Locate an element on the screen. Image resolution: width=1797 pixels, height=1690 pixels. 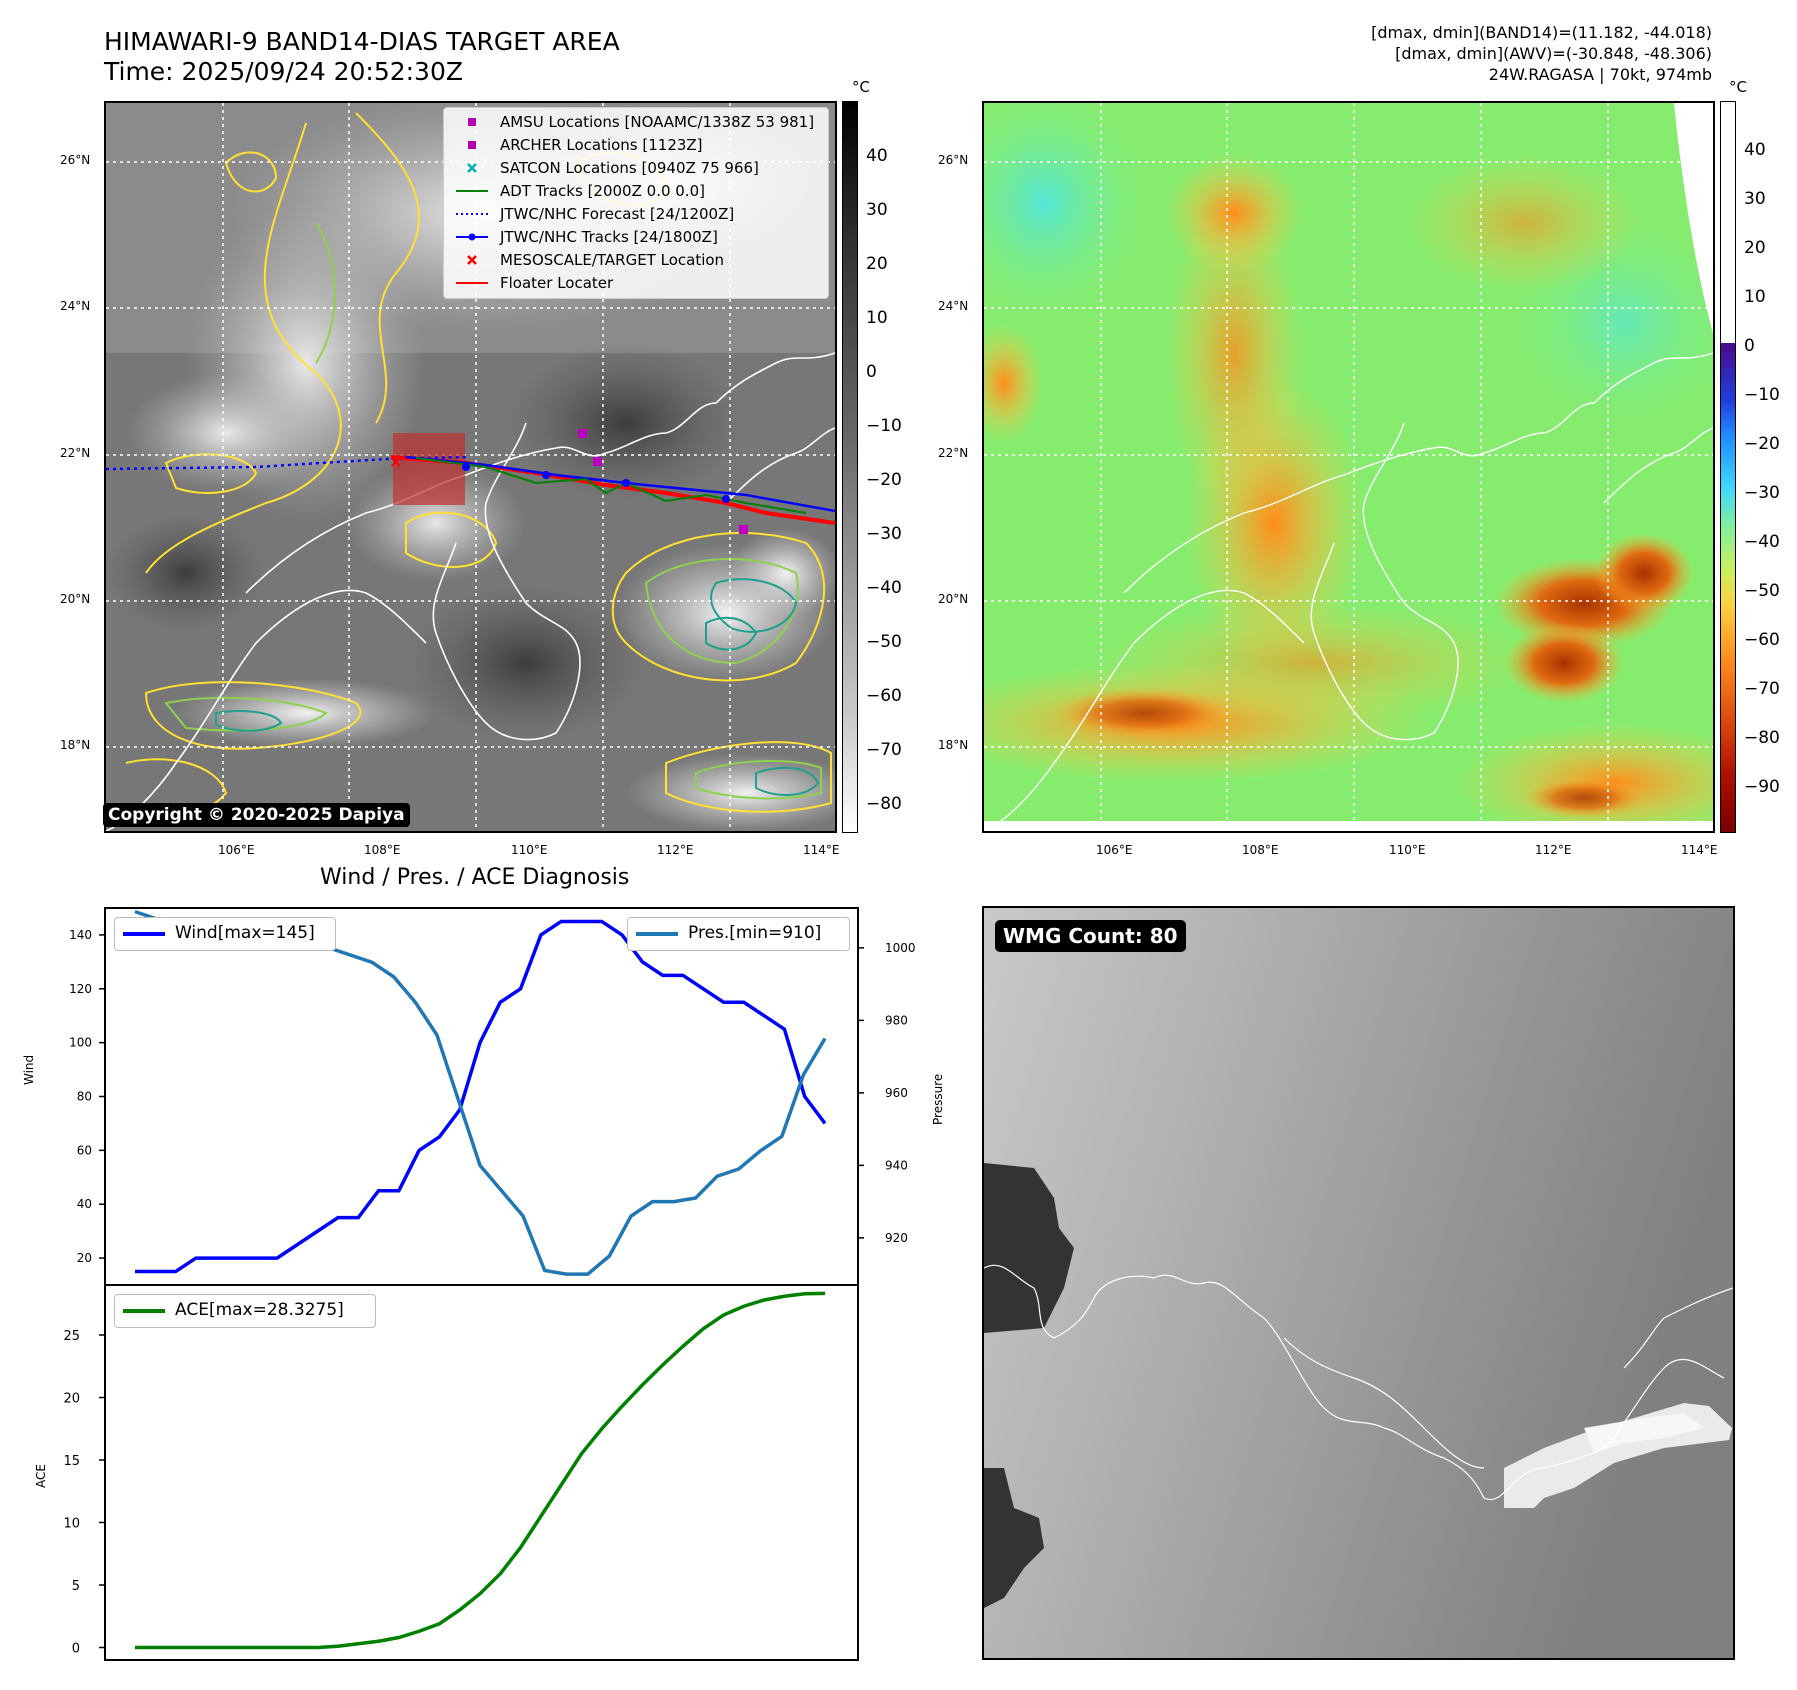
pressure-tick-label: 940 is located at coordinates (896, 1165).